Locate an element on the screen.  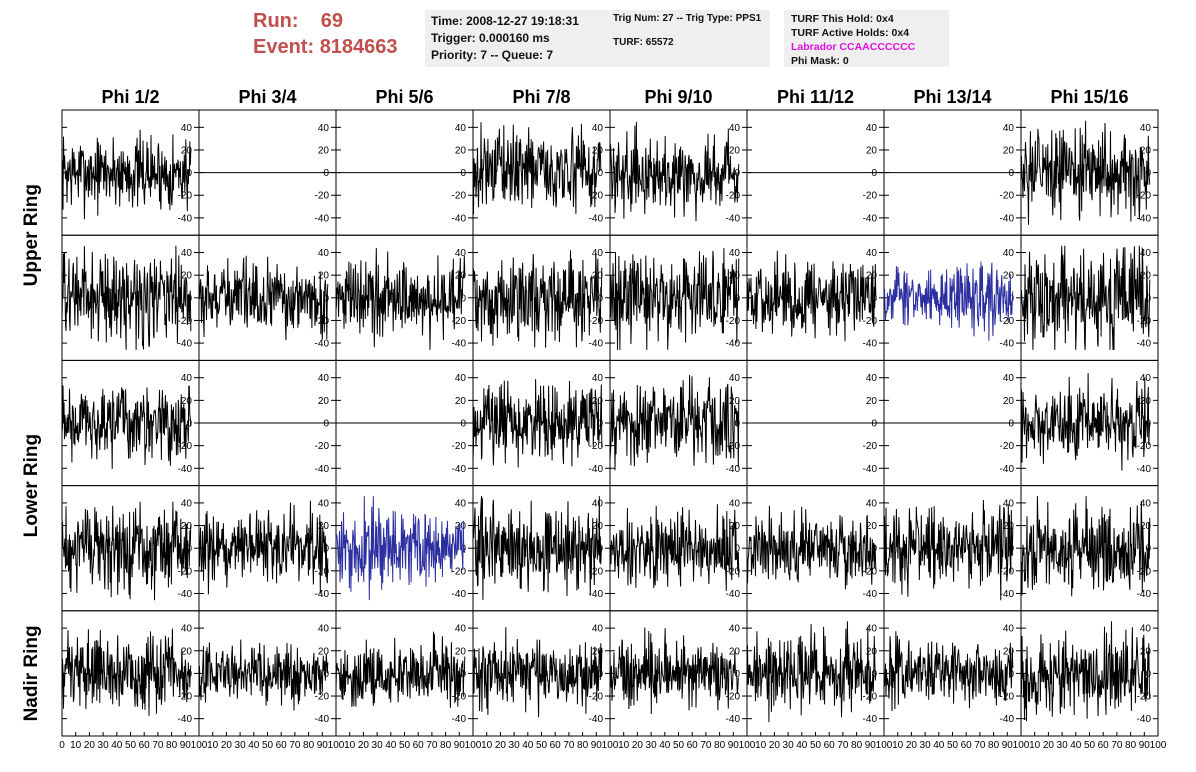
event-label: Event: is located at coordinates (284, 47).